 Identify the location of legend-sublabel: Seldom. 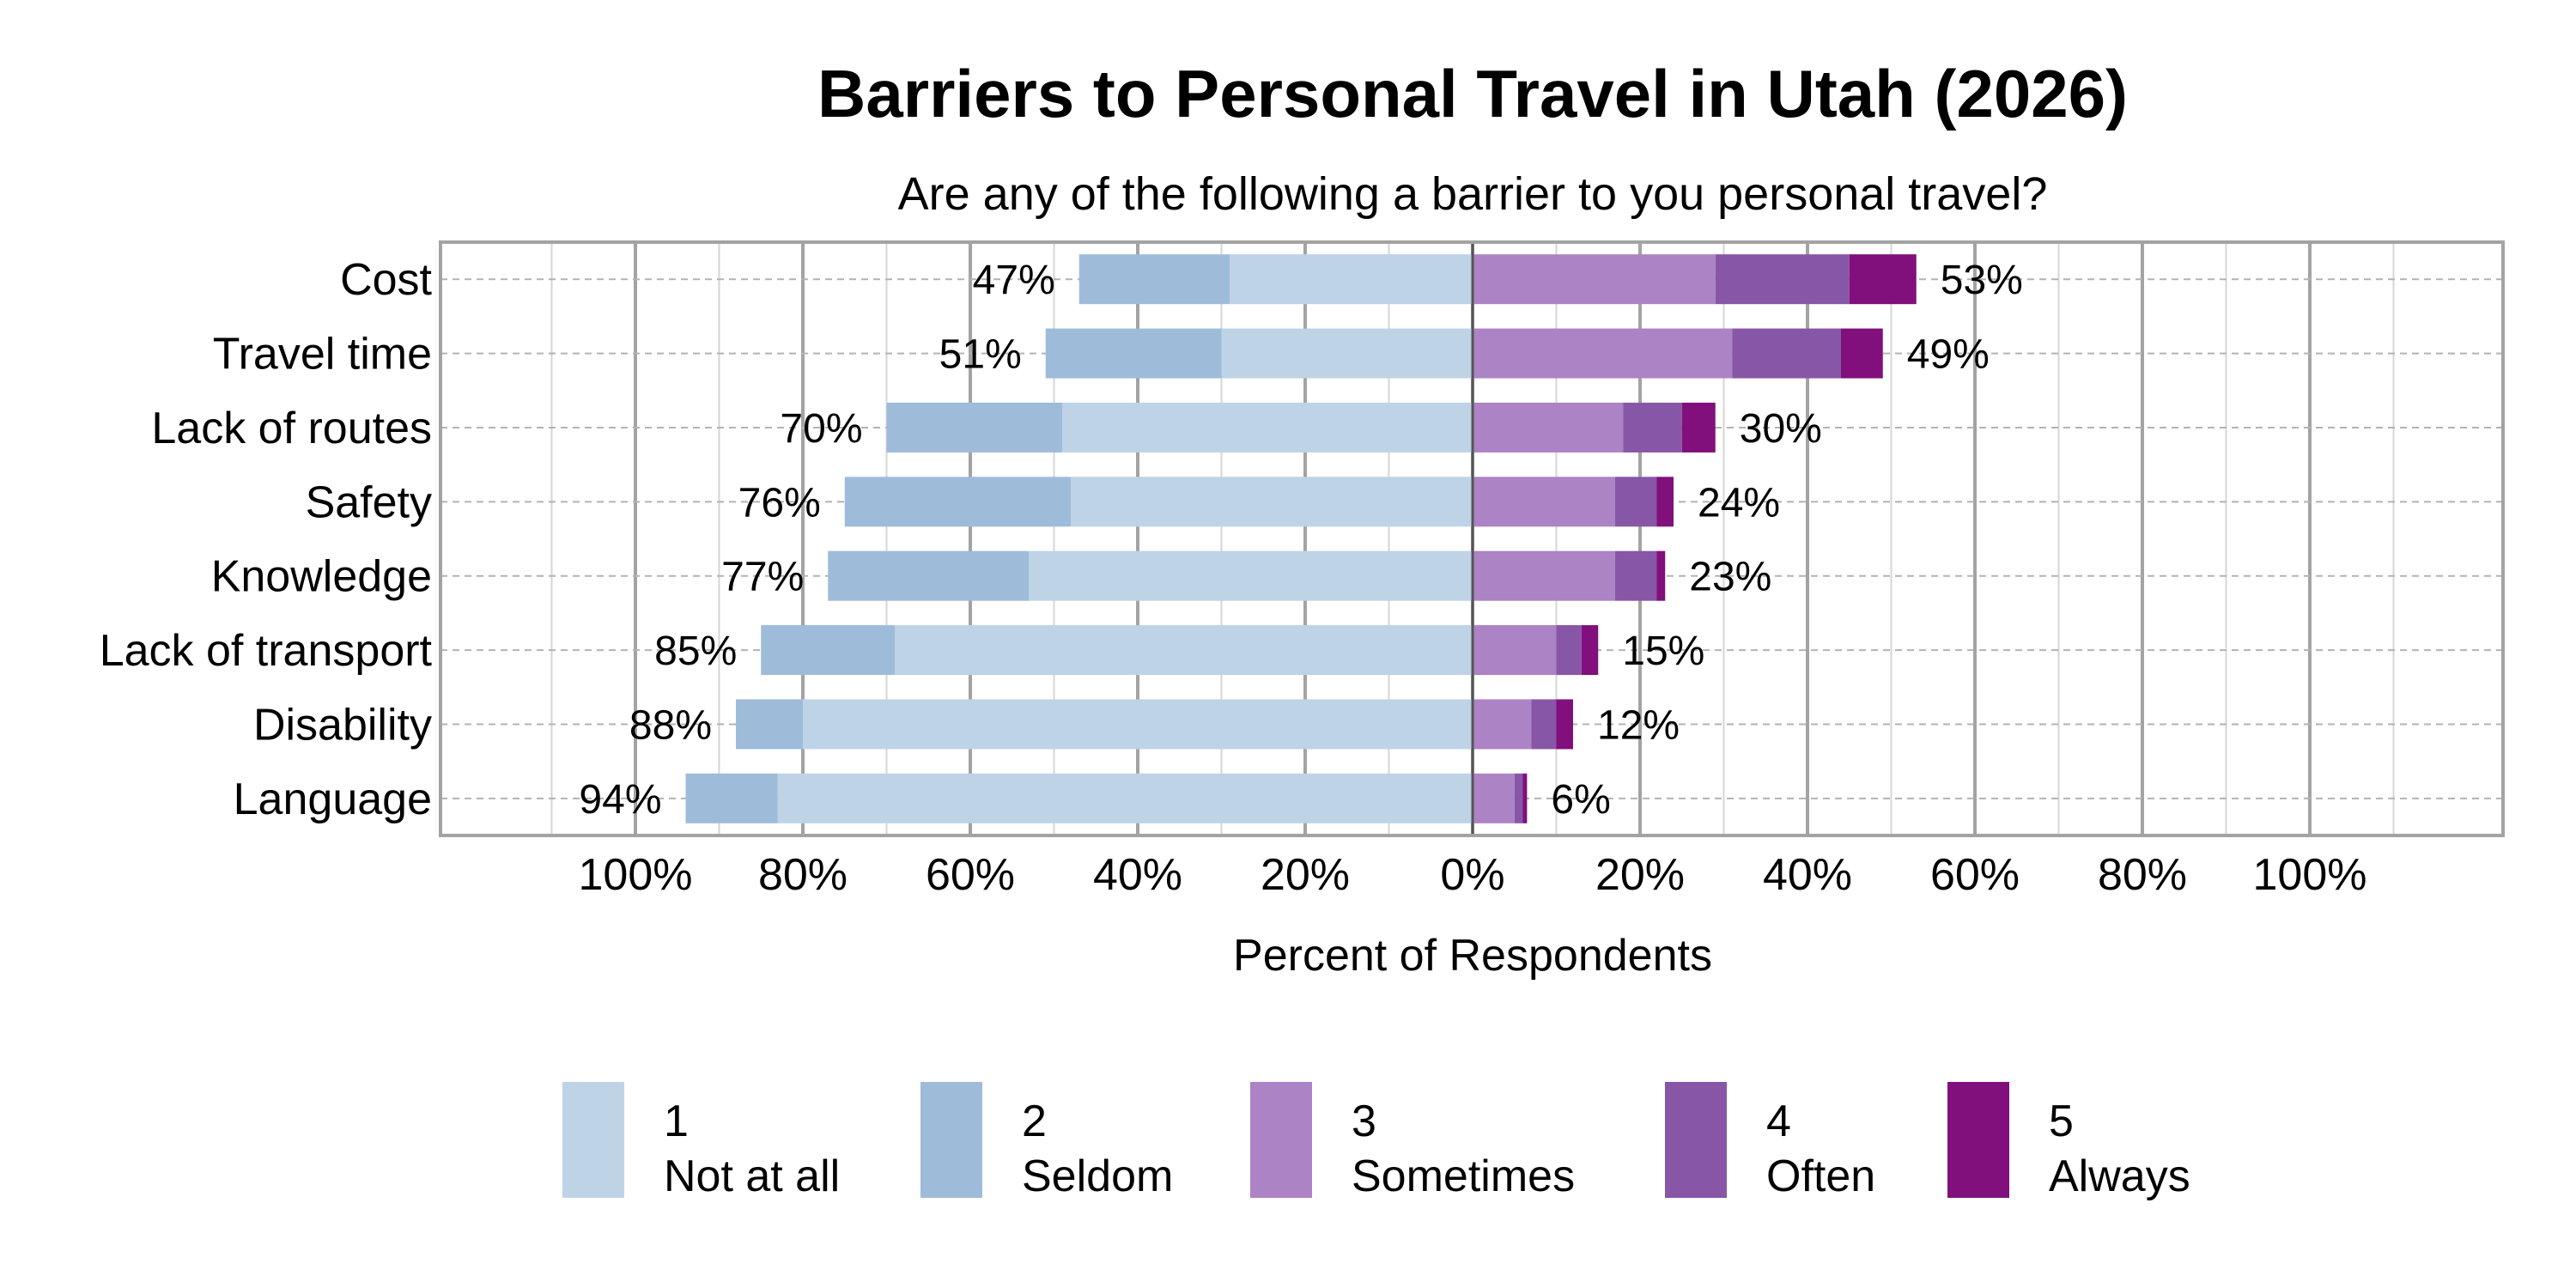
(1097, 1176).